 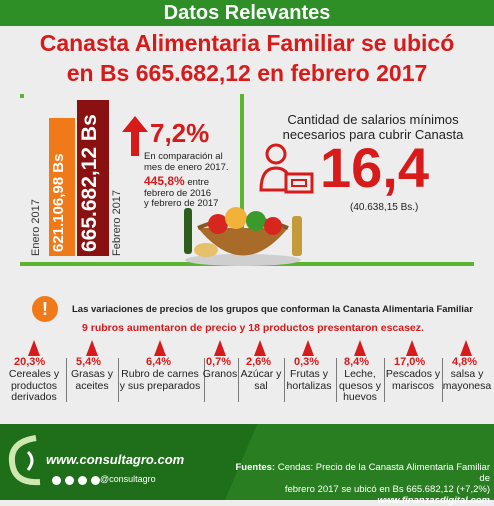 I want to click on instagram-icon, so click(x=95, y=480).